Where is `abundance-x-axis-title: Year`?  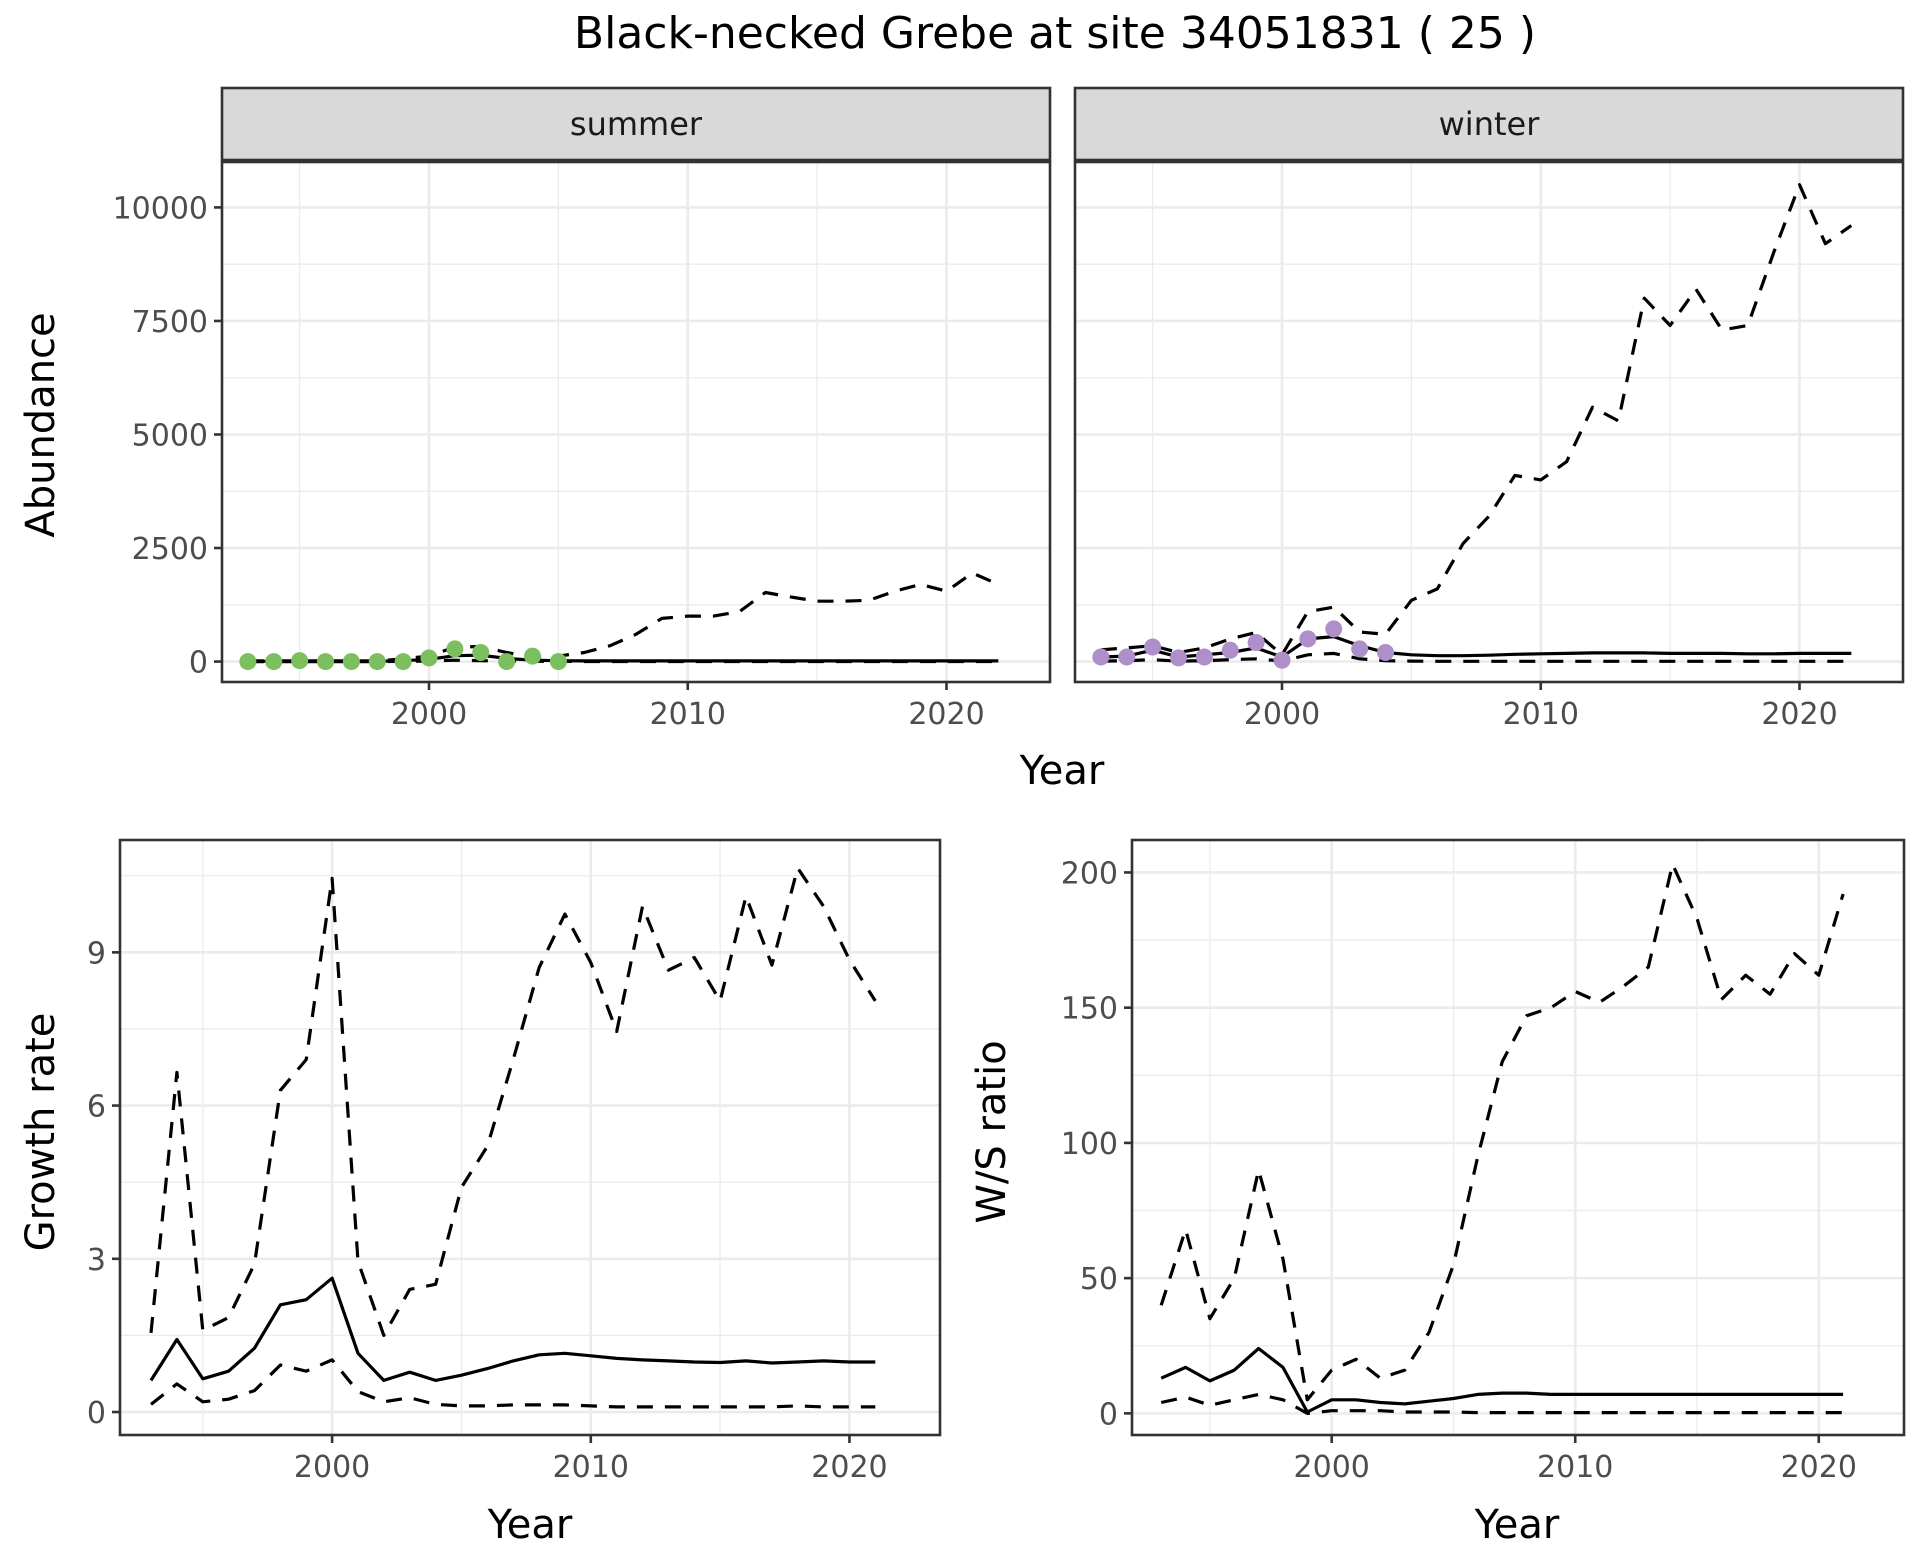
abundance-x-axis-title: Year is located at coordinates (1062, 771).